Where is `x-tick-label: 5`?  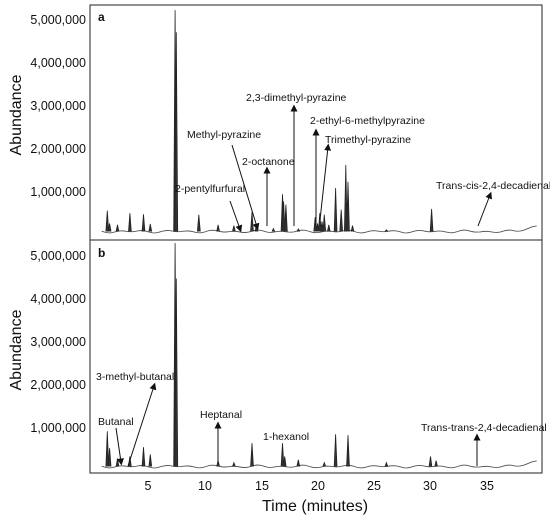
x-tick-label: 5 is located at coordinates (148, 486).